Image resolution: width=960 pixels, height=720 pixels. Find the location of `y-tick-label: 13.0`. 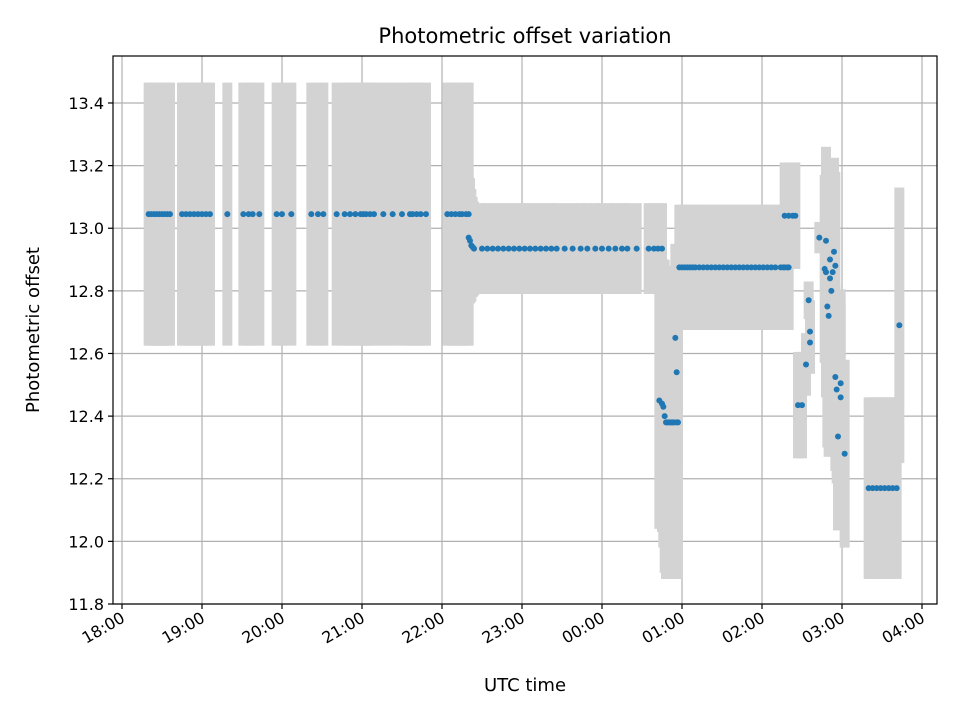

y-tick-label: 13.0 is located at coordinates (86, 228).